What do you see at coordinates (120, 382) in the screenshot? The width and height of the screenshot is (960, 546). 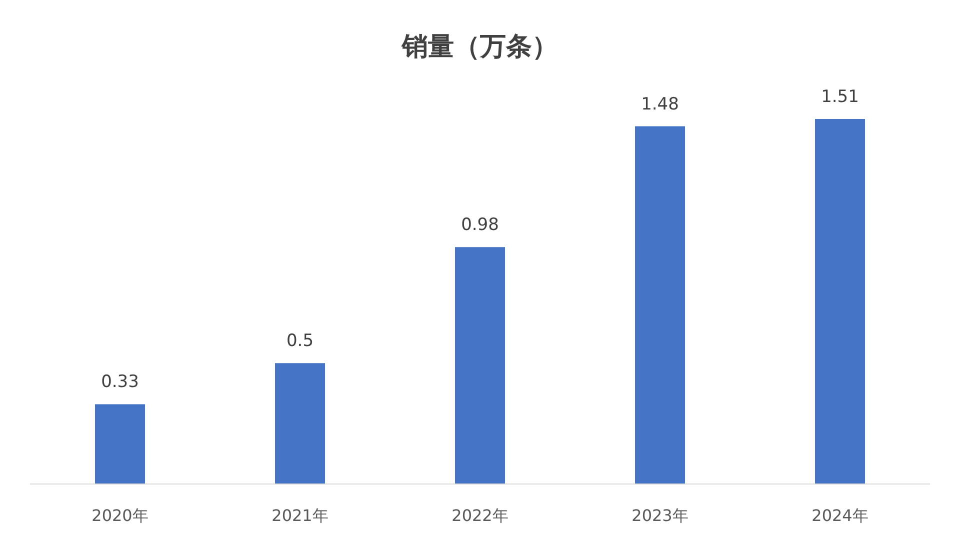 I see `data-label: 0.33` at bounding box center [120, 382].